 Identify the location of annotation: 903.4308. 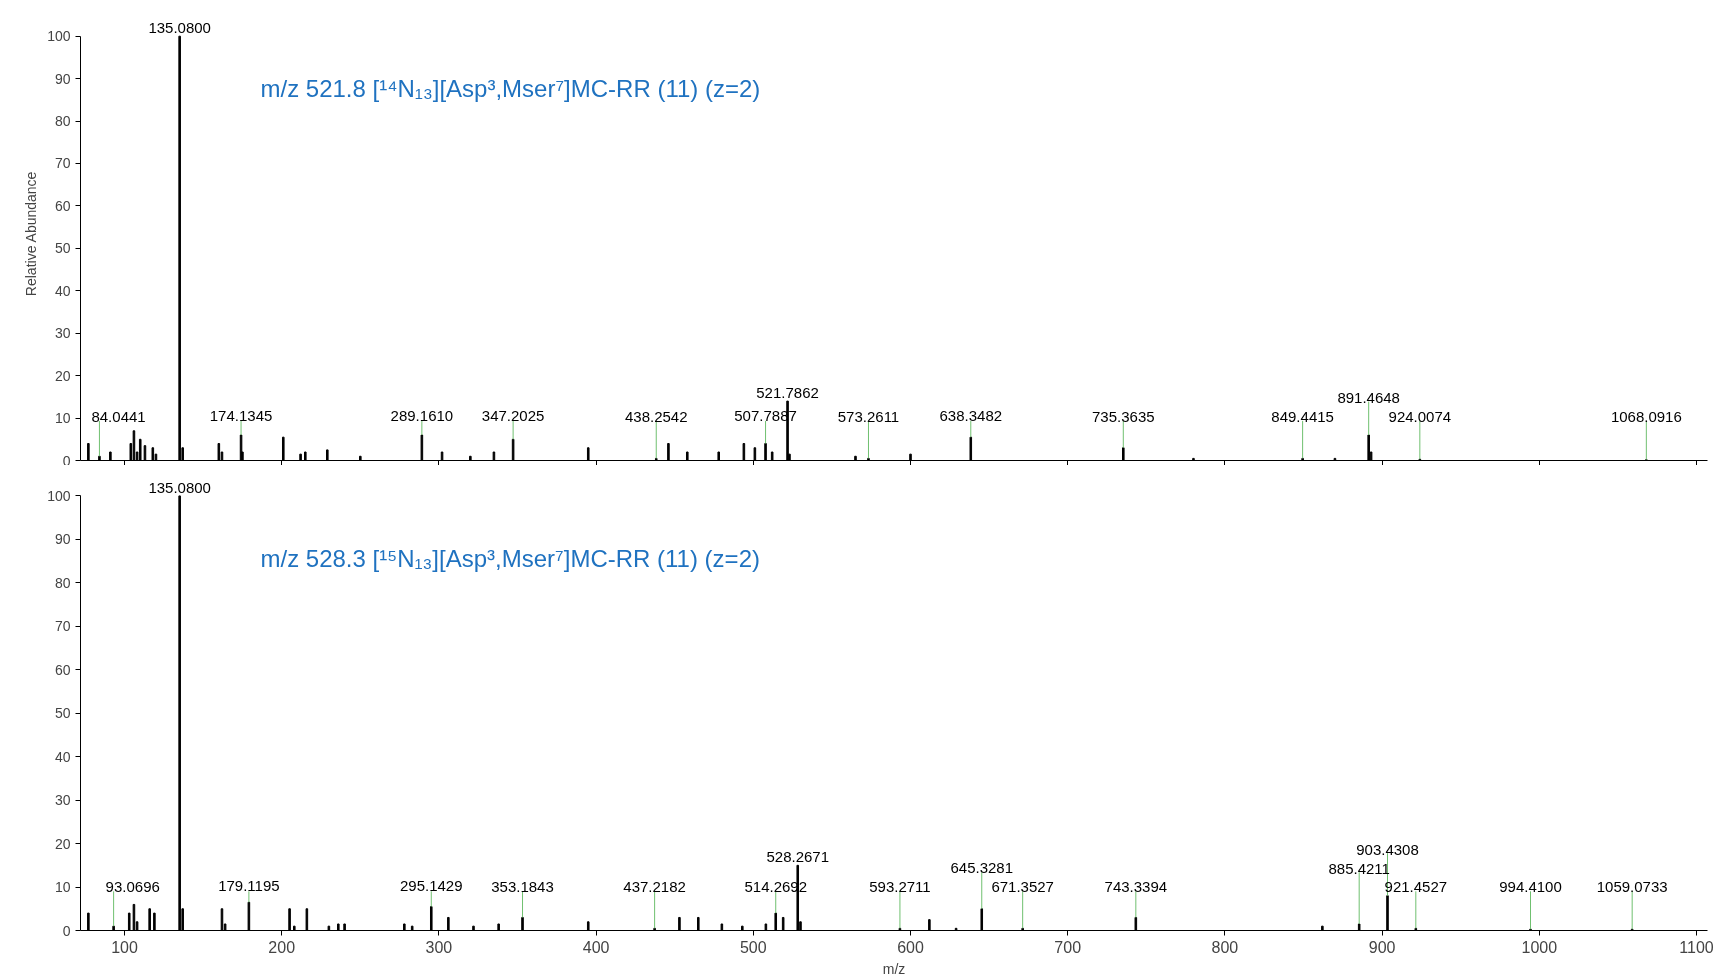
(1387, 849).